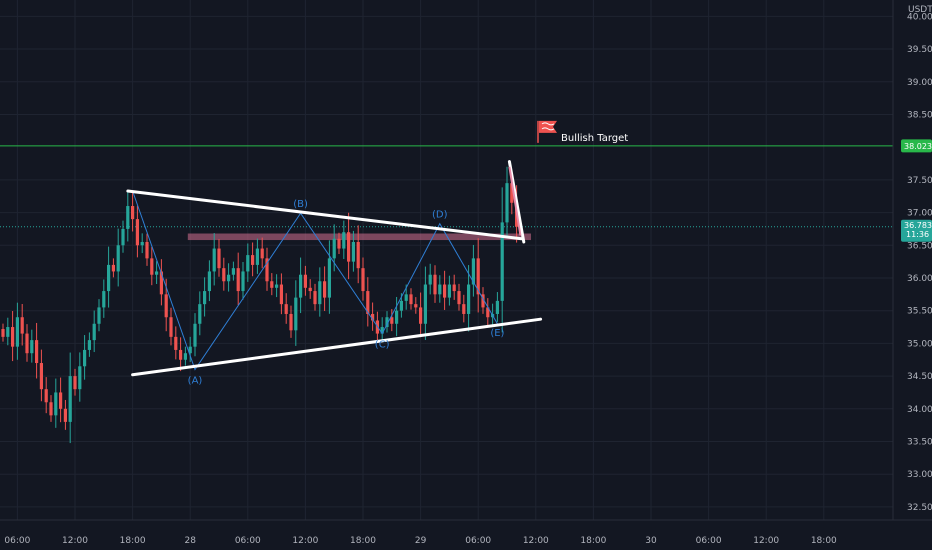 This screenshot has width=932, height=550. Describe the element at coordinates (346, 292) in the screenshot. I see `wave-labels: (A) (B) (C) (D) (E)` at that location.